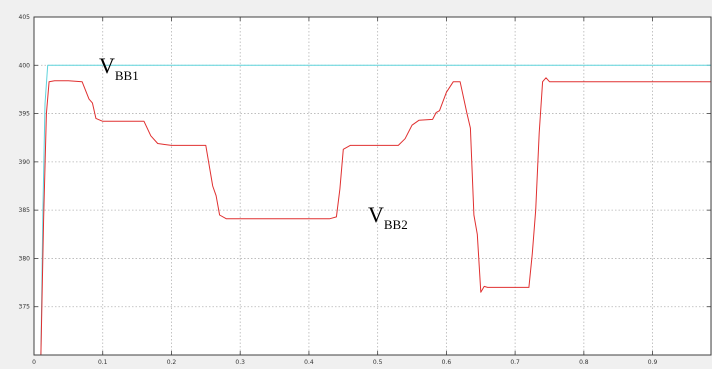 Image resolution: width=712 pixels, height=369 pixels. I want to click on x-tick-label: 0.3, so click(240, 362).